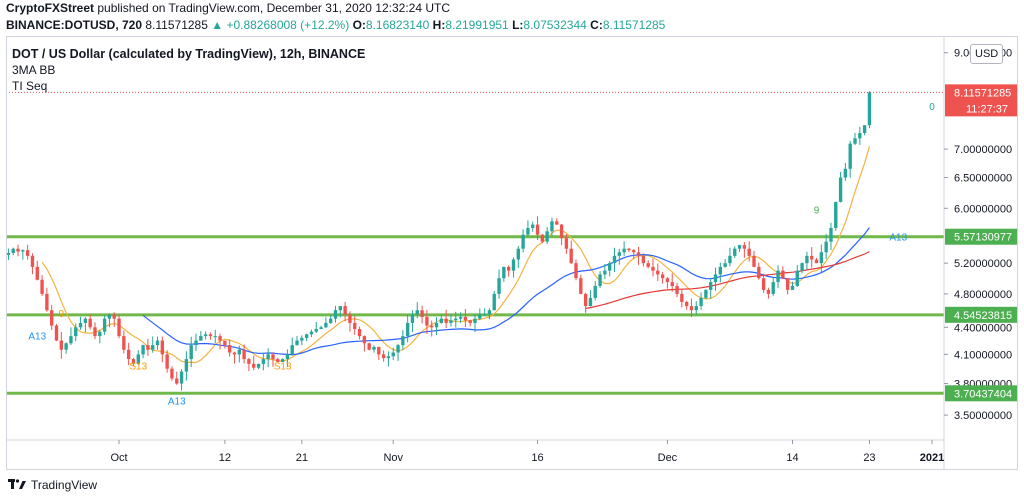 The image size is (1024, 502). What do you see at coordinates (64, 485) in the screenshot?
I see `footer-brand: TradingView` at bounding box center [64, 485].